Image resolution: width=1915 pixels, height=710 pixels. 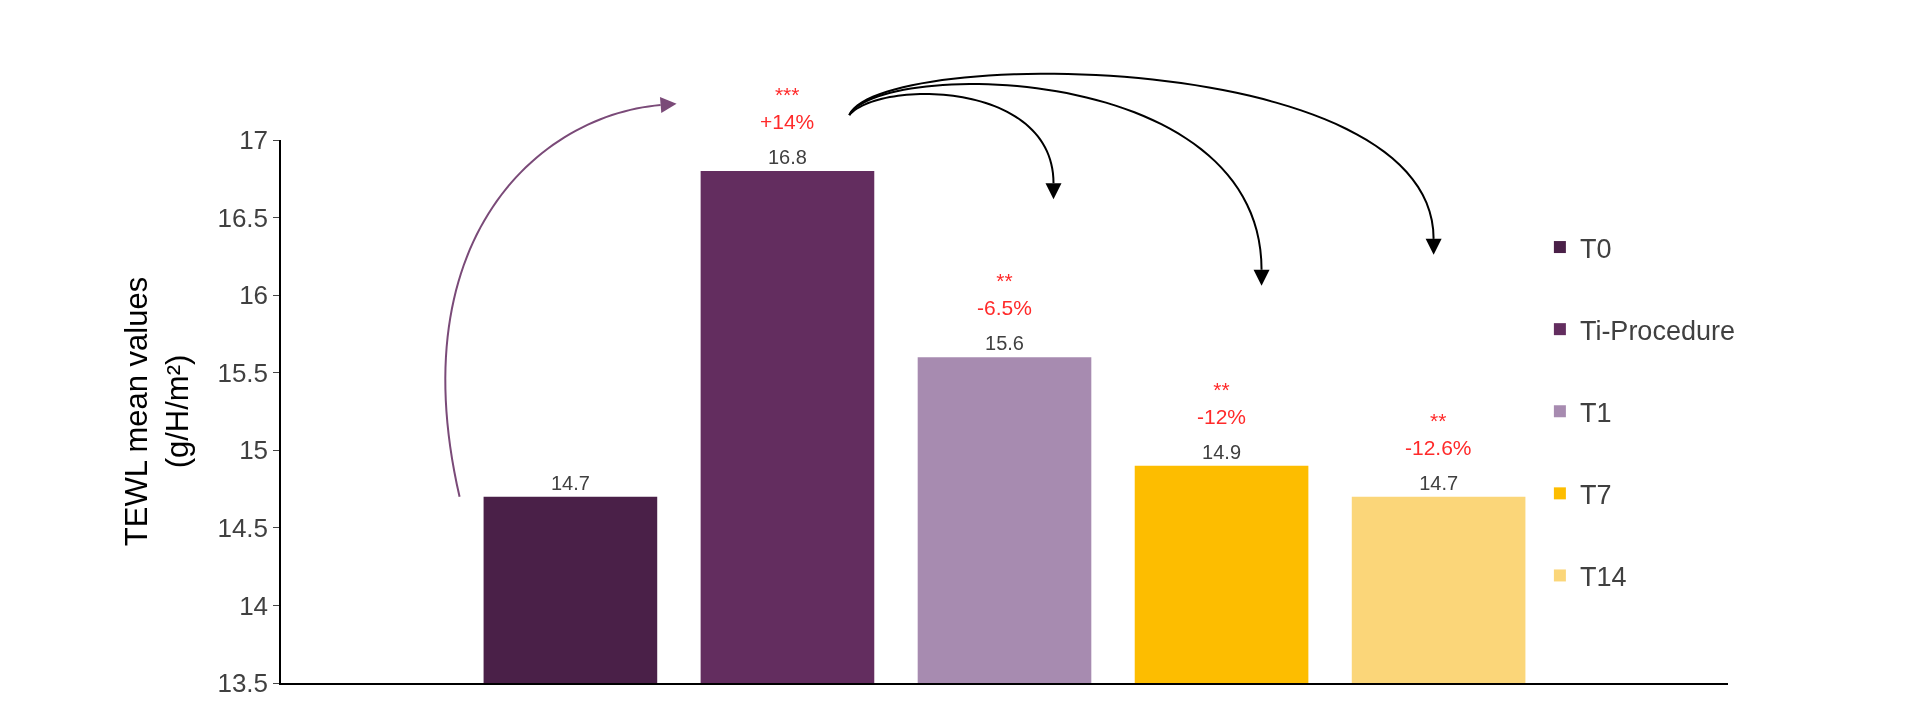 I want to click on data-label: 16.8, so click(x=787, y=157).